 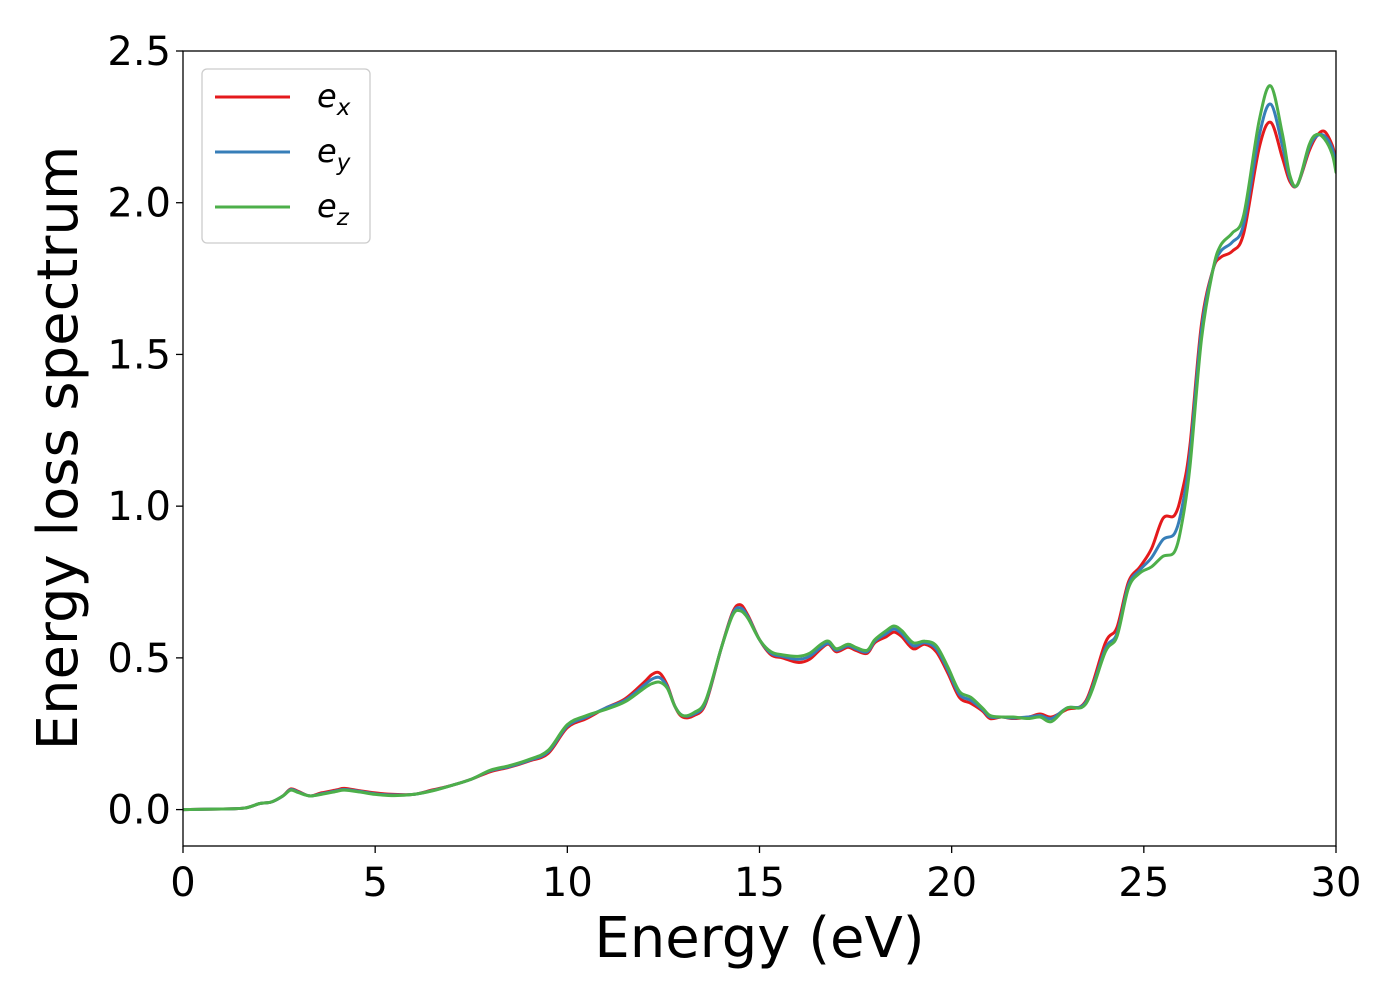 What do you see at coordinates (333, 209) in the screenshot?
I see `legend-label-e-z: ez` at bounding box center [333, 209].